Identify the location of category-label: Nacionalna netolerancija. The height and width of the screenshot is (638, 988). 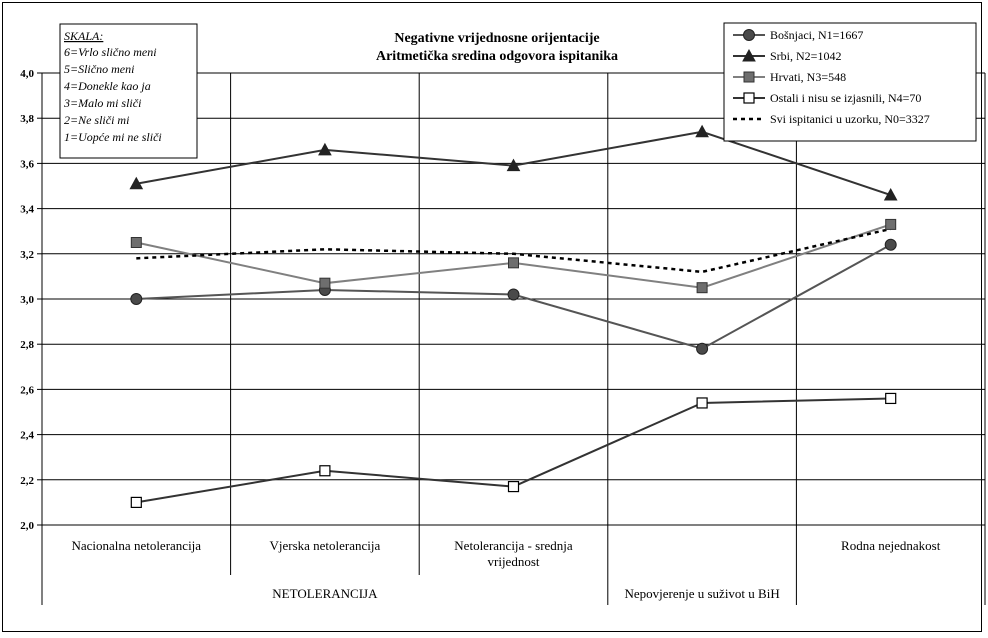
(137, 545).